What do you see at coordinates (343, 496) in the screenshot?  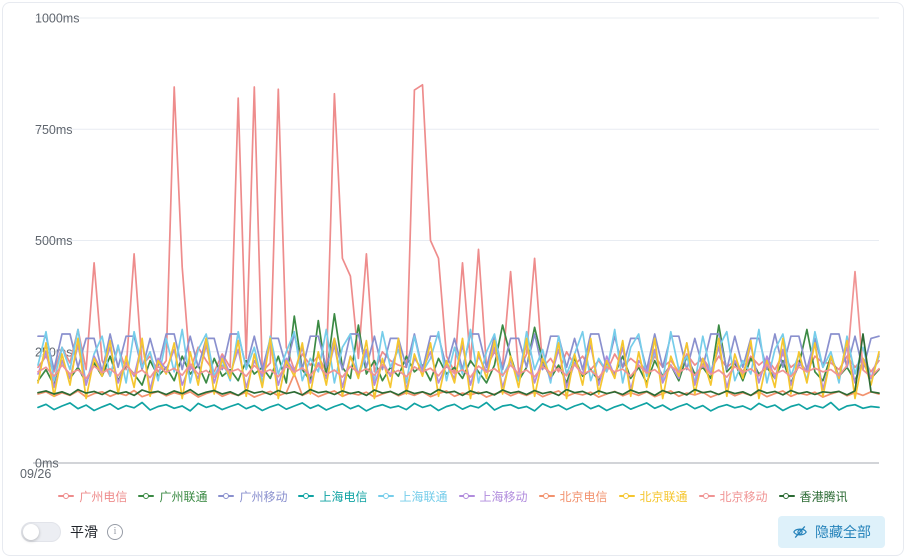 I see `legend-label: 上海电信` at bounding box center [343, 496].